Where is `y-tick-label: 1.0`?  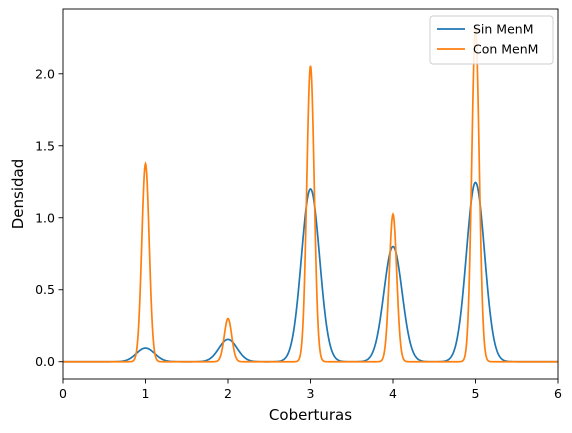 y-tick-label: 1.0 is located at coordinates (45, 217).